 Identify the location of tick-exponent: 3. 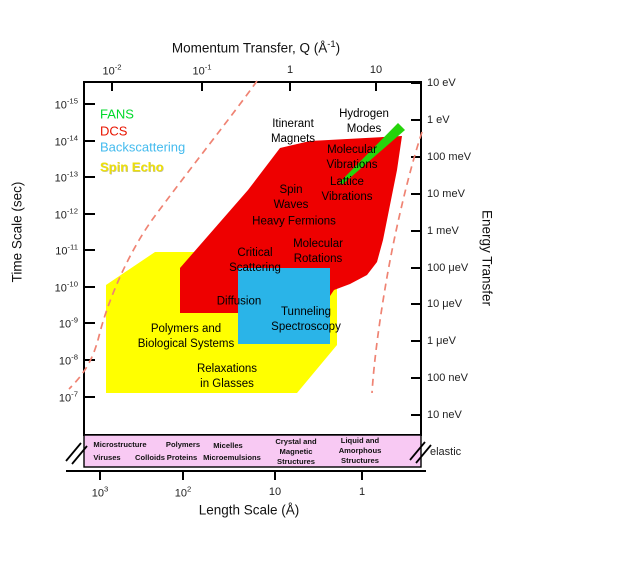
(106, 489).